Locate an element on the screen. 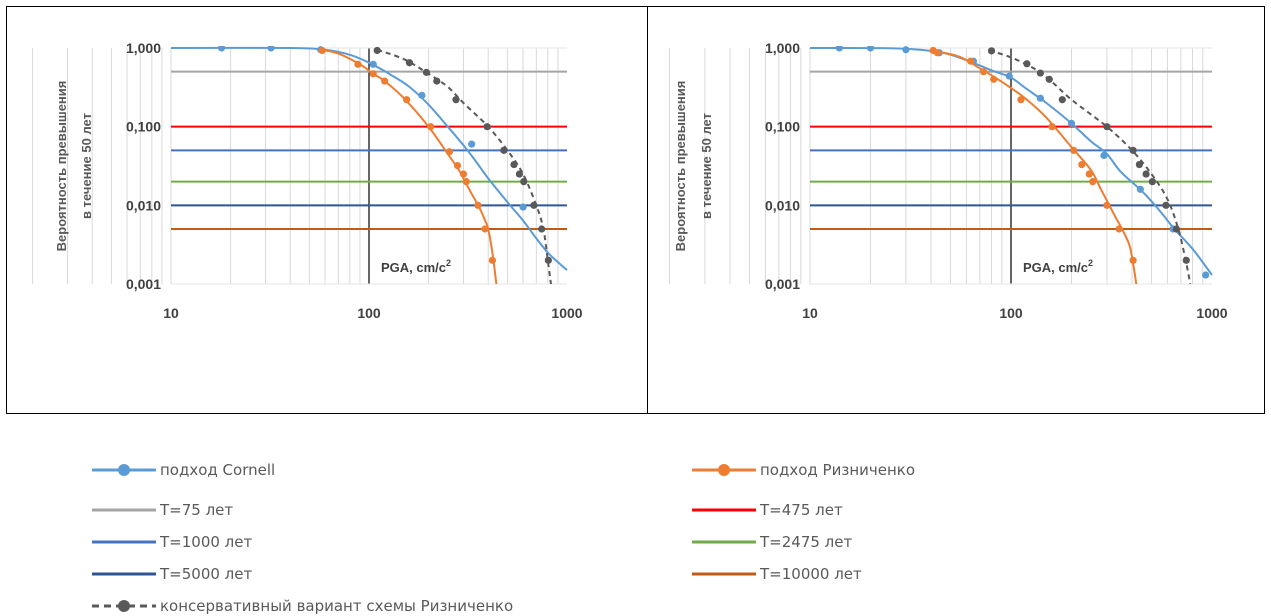 This screenshot has height=616, width=1271. legend-label-t75: T=75 лет is located at coordinates (197, 510).